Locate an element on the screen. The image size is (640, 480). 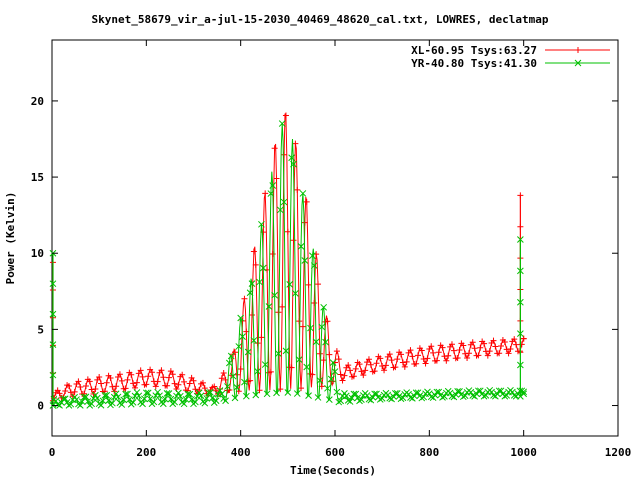
y-tick-label: 5 is located at coordinates (40, 329).